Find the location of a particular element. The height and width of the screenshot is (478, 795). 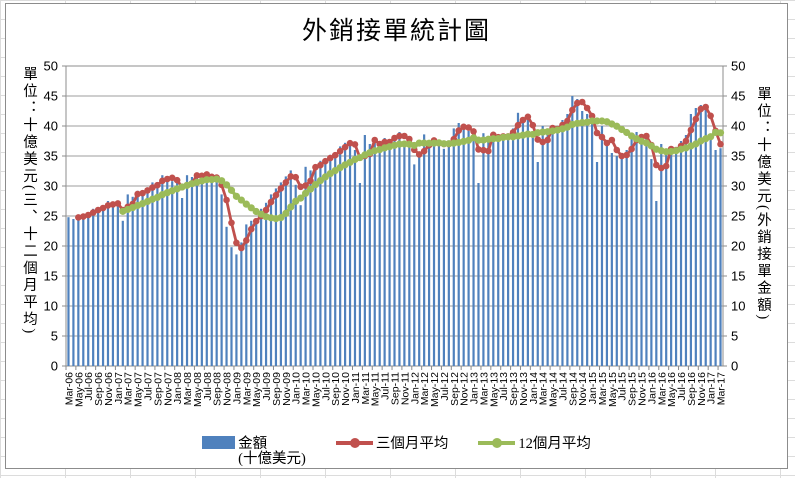

svg-text: 15 is located at coordinates (738, 276).